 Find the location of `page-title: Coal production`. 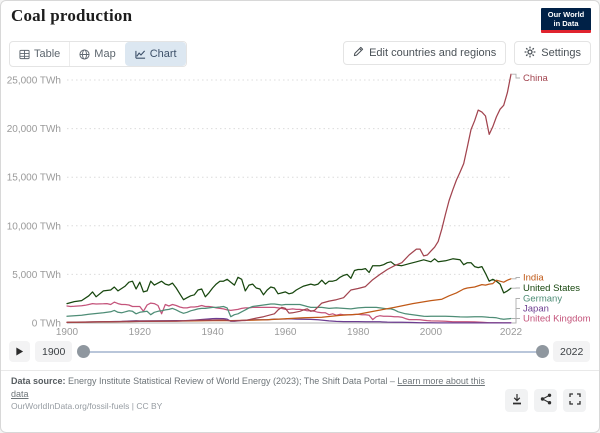

page-title: Coal production is located at coordinates (72, 15).